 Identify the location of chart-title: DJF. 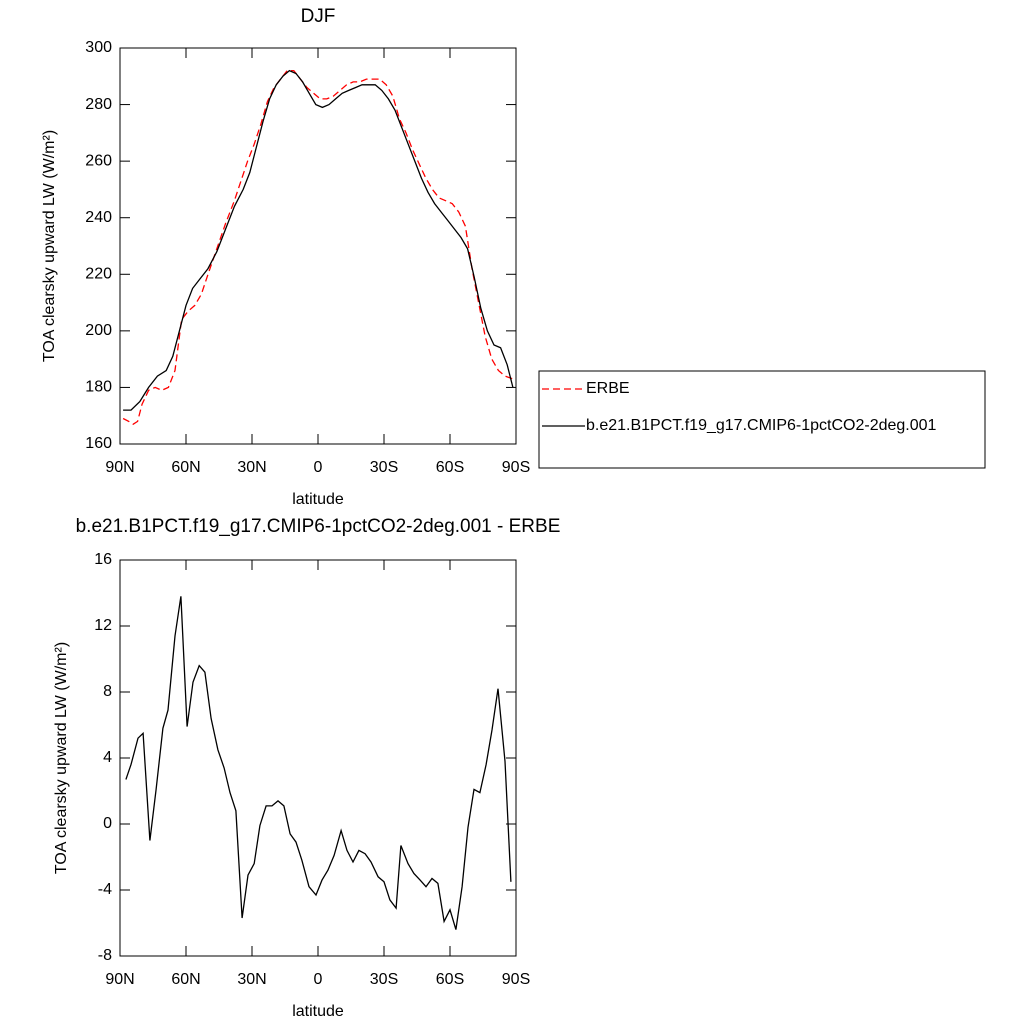
(318, 16).